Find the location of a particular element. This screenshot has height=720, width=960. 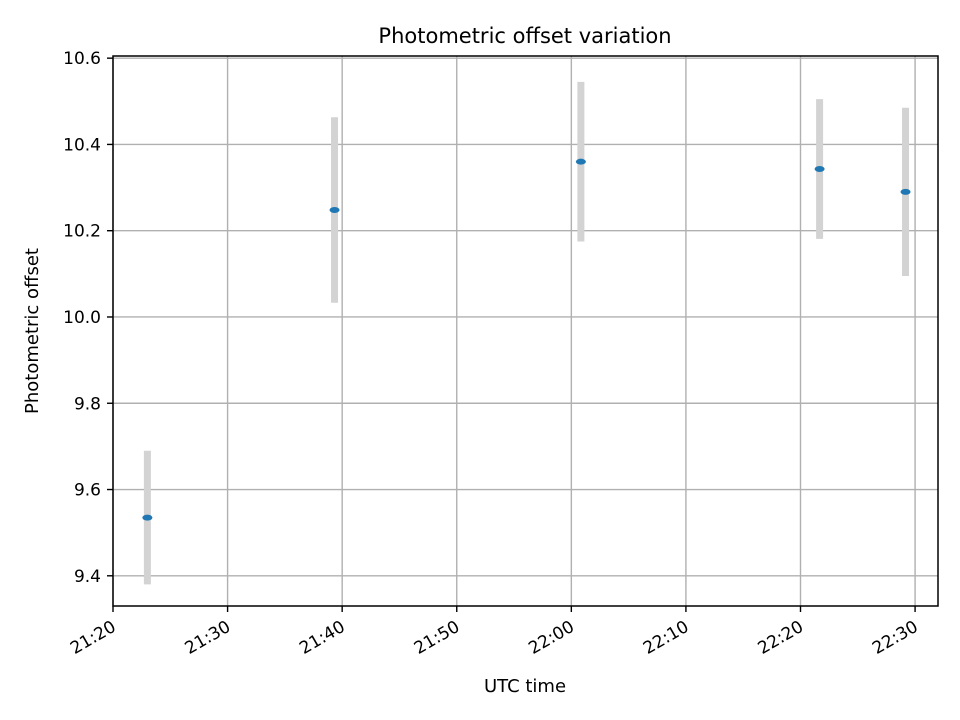

y-tick-label: 9.4 is located at coordinates (87, 577).